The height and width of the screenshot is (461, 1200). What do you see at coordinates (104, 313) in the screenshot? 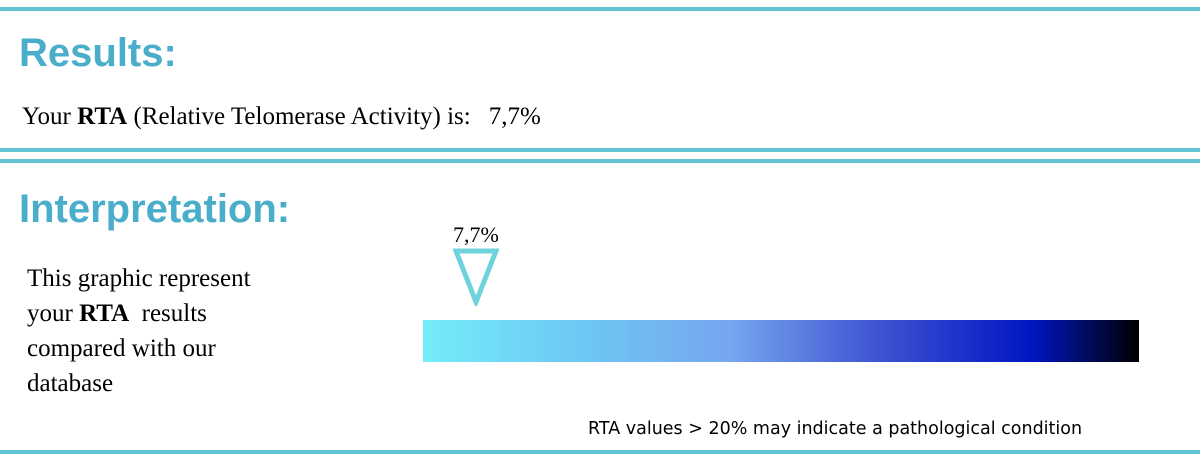
I see `desc-rta-abbrev: RTA` at bounding box center [104, 313].